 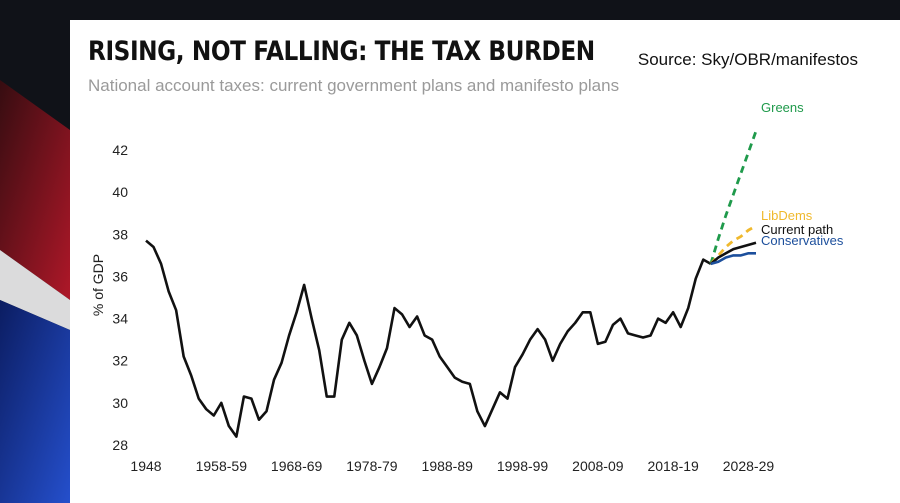 What do you see at coordinates (673, 466) in the screenshot?
I see `x-tick-label: 2018-19` at bounding box center [673, 466].